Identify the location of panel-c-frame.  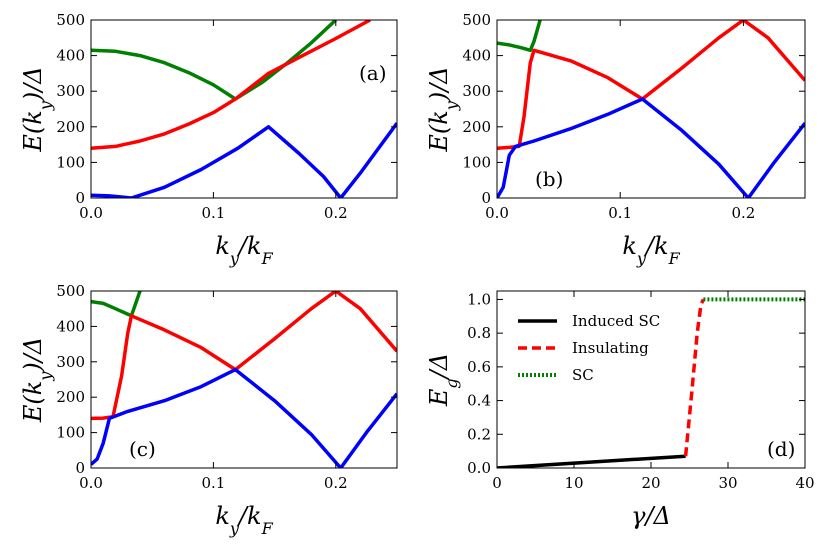
(244, 379).